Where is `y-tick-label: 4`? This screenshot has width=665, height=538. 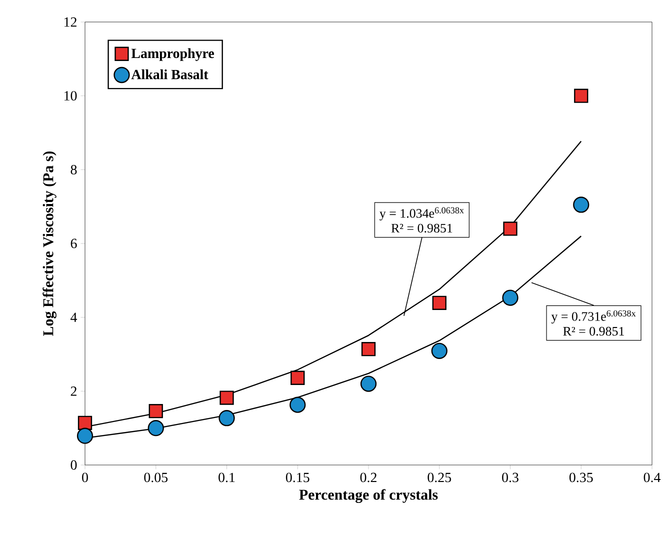
y-tick-label: 4 is located at coordinates (74, 317).